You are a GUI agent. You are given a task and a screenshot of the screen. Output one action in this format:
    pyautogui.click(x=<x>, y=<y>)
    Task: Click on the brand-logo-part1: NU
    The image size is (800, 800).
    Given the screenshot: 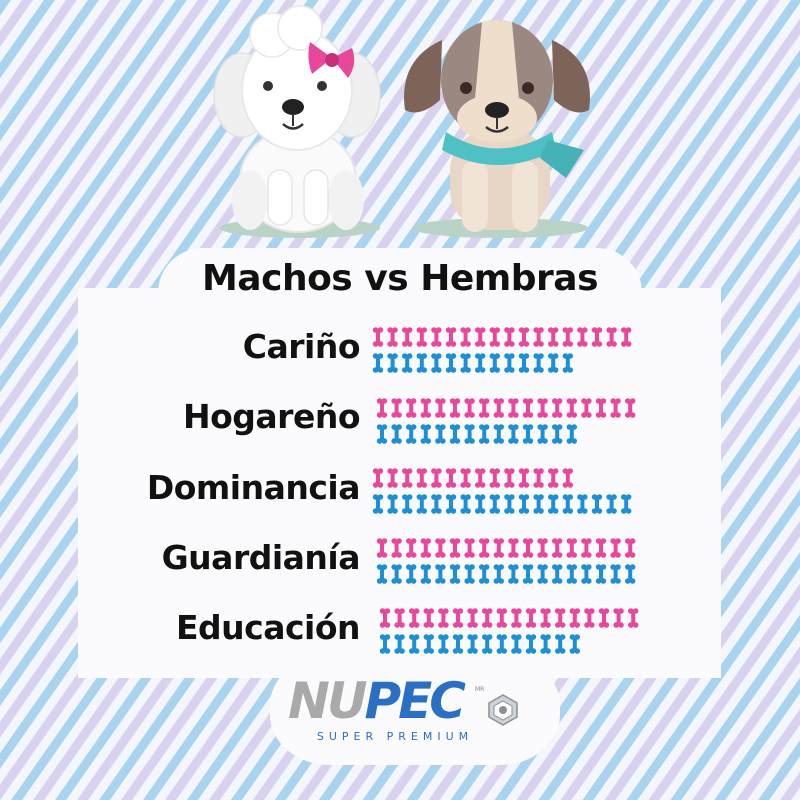 What is the action you would take?
    pyautogui.click(x=327, y=701)
    